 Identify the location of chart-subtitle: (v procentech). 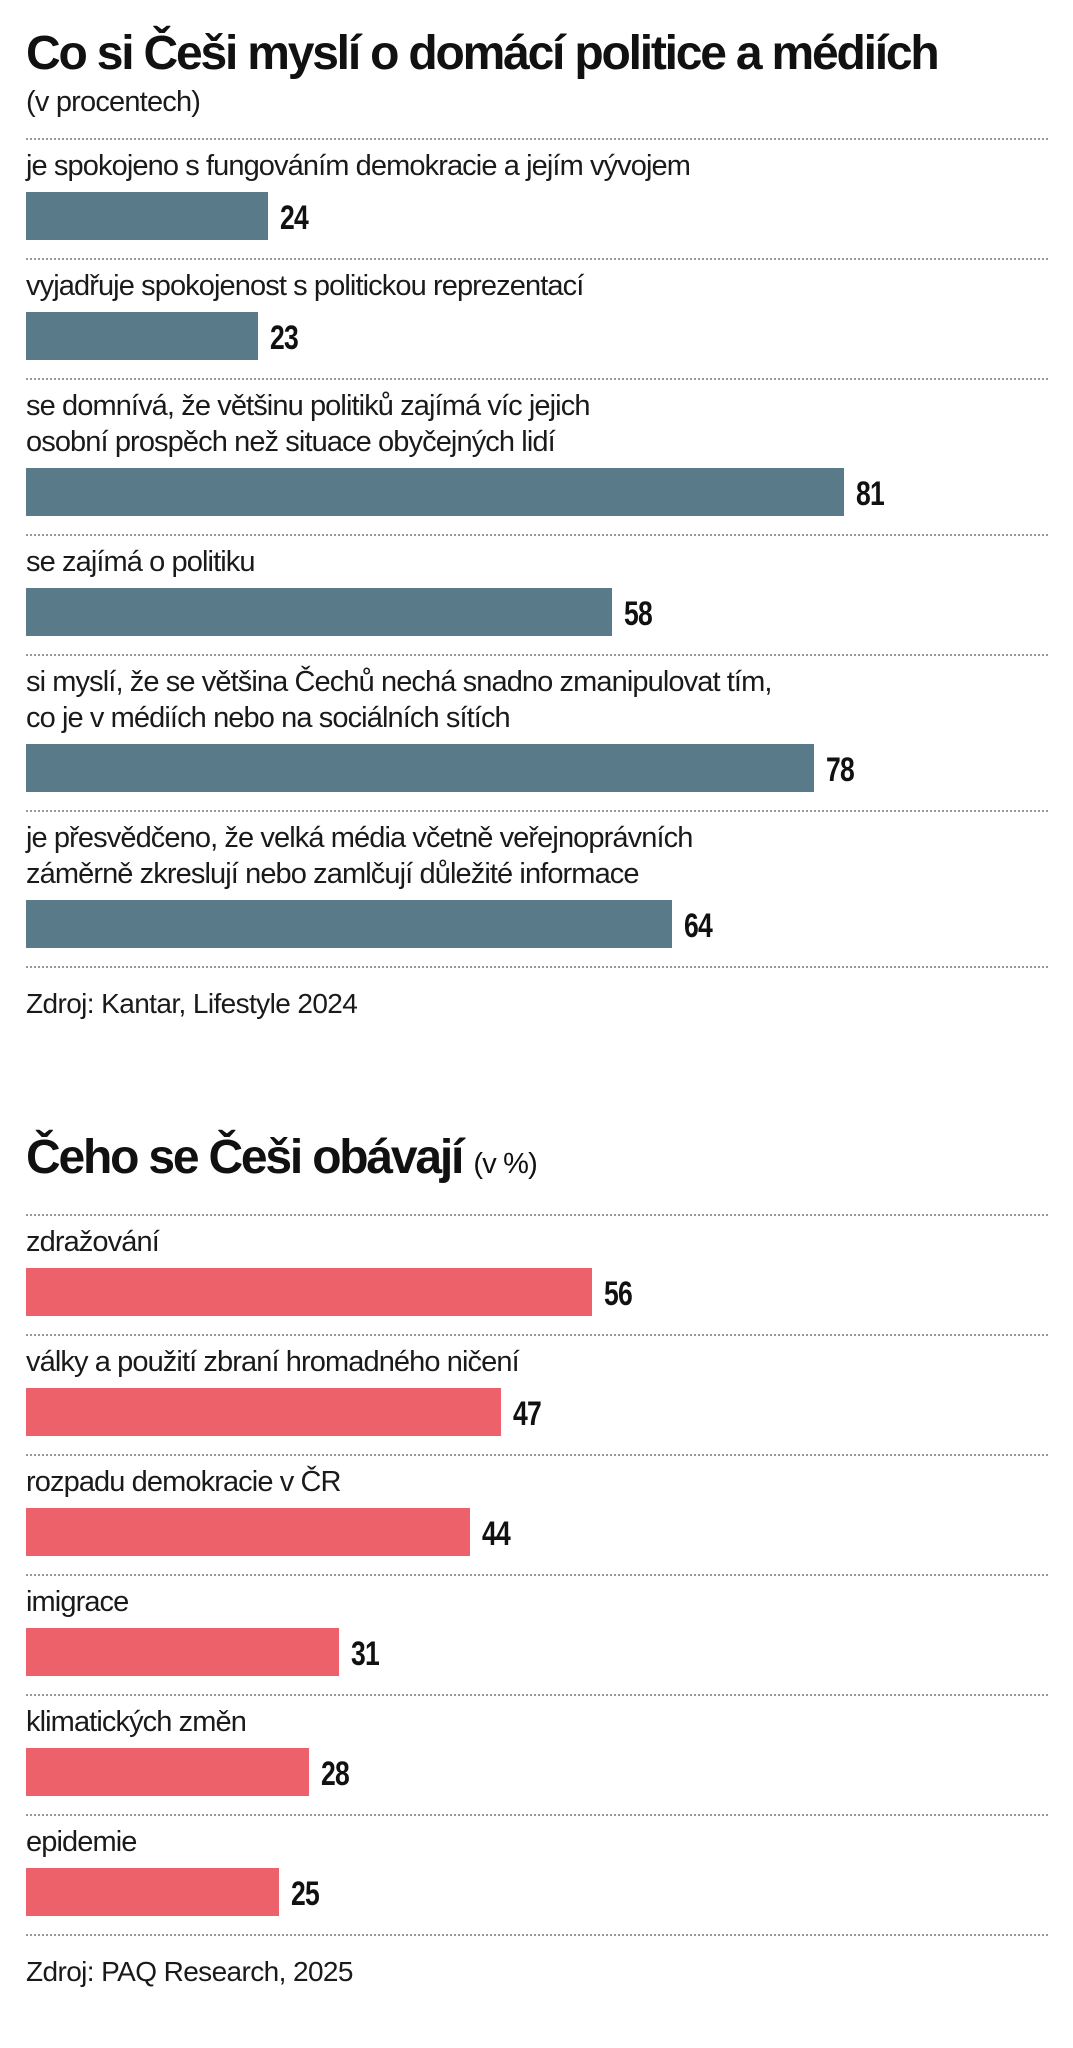
(113, 102).